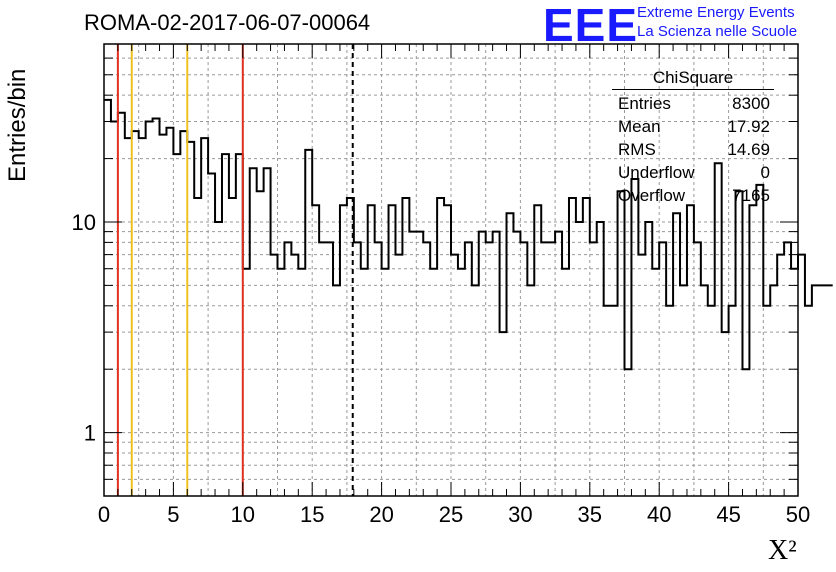 The height and width of the screenshot is (572, 836). I want to click on stats-value: 0, so click(765, 172).